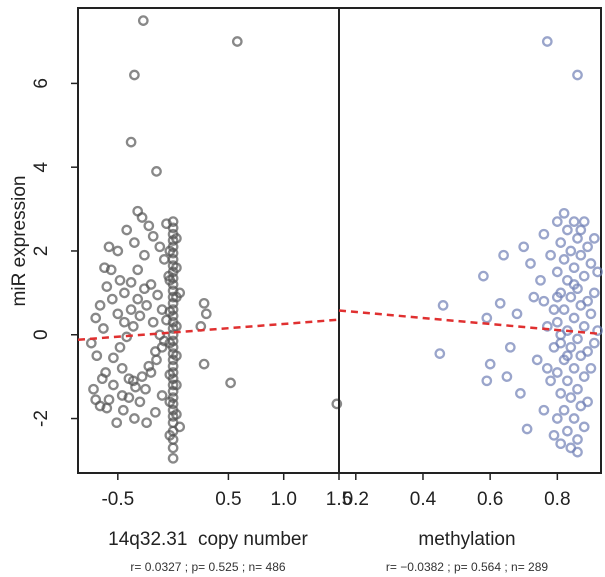  I want to click on y-tick-label: 2, so click(41, 251).